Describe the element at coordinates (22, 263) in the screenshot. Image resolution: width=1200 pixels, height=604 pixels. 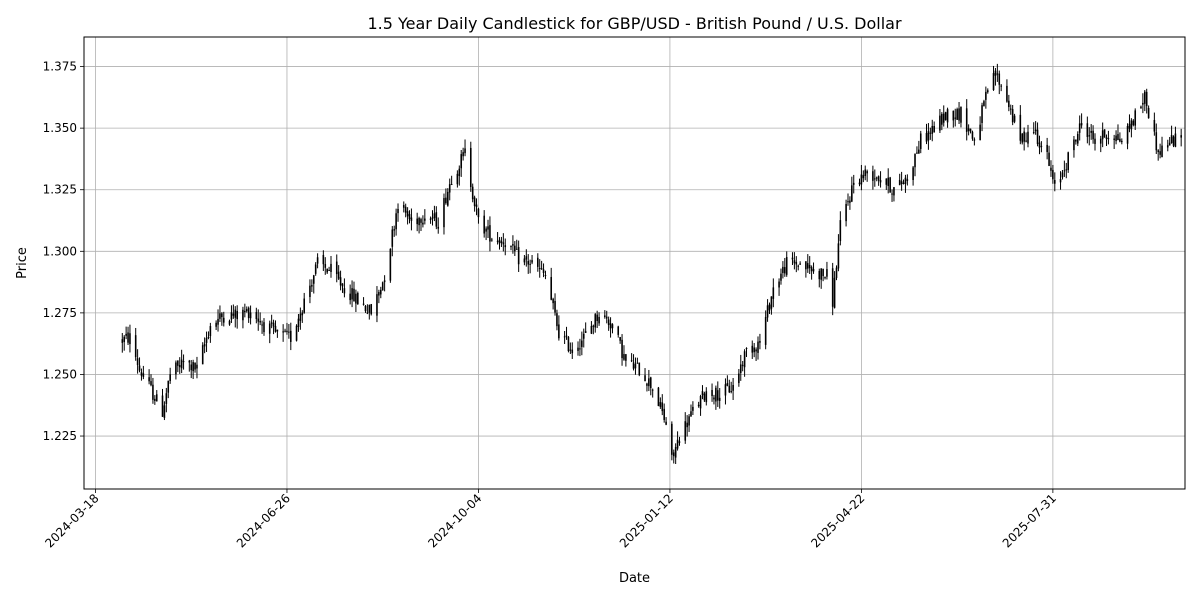
I see `y-axis-label: Price` at that location.